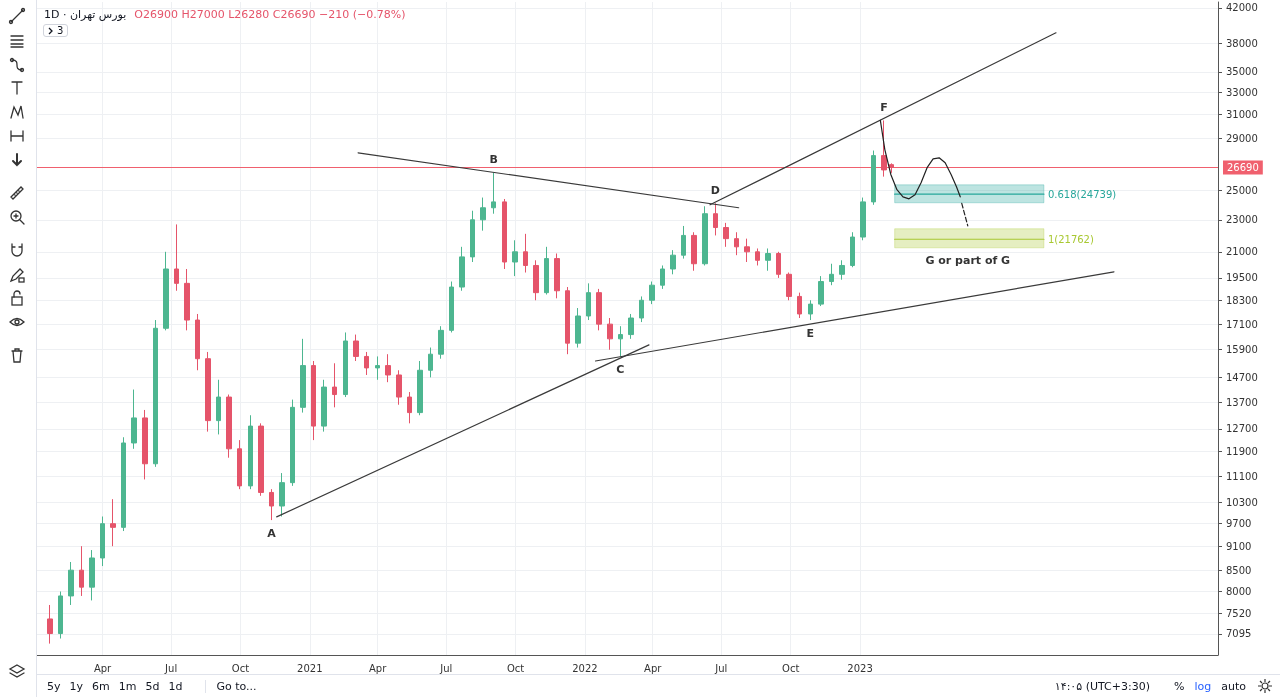 The width and height of the screenshot is (1280, 697). I want to click on y-tick-label: 13700, so click(1242, 402).